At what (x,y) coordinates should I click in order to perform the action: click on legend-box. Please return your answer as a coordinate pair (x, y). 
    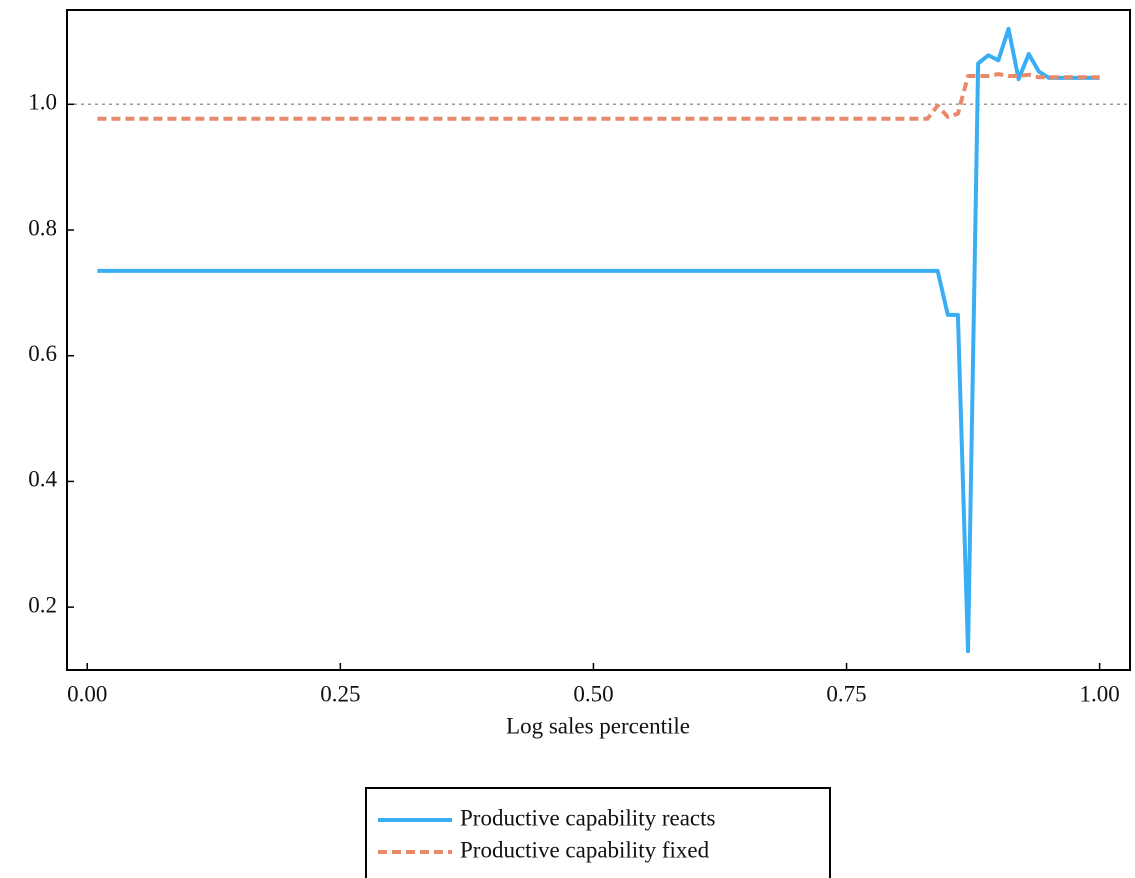
    Looking at the image, I should click on (598, 832).